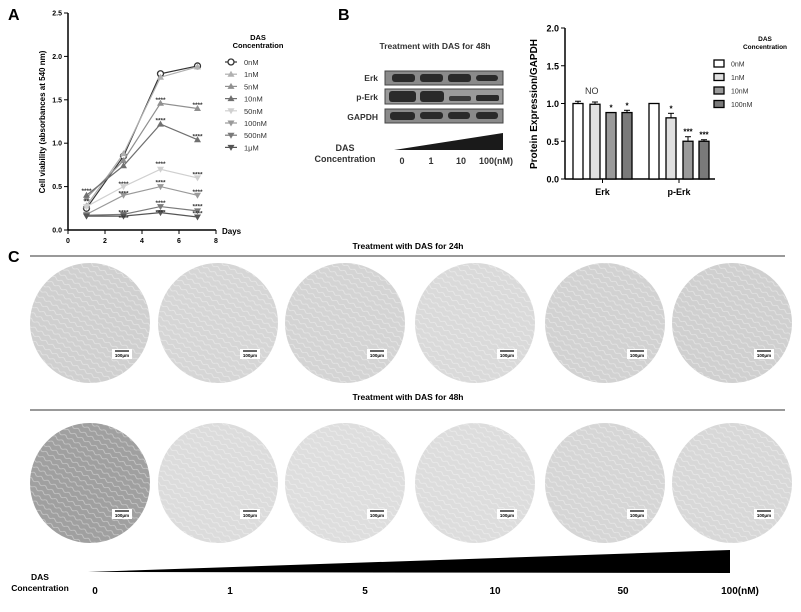  I want to click on bar-Erk-10nM, so click(611, 145).